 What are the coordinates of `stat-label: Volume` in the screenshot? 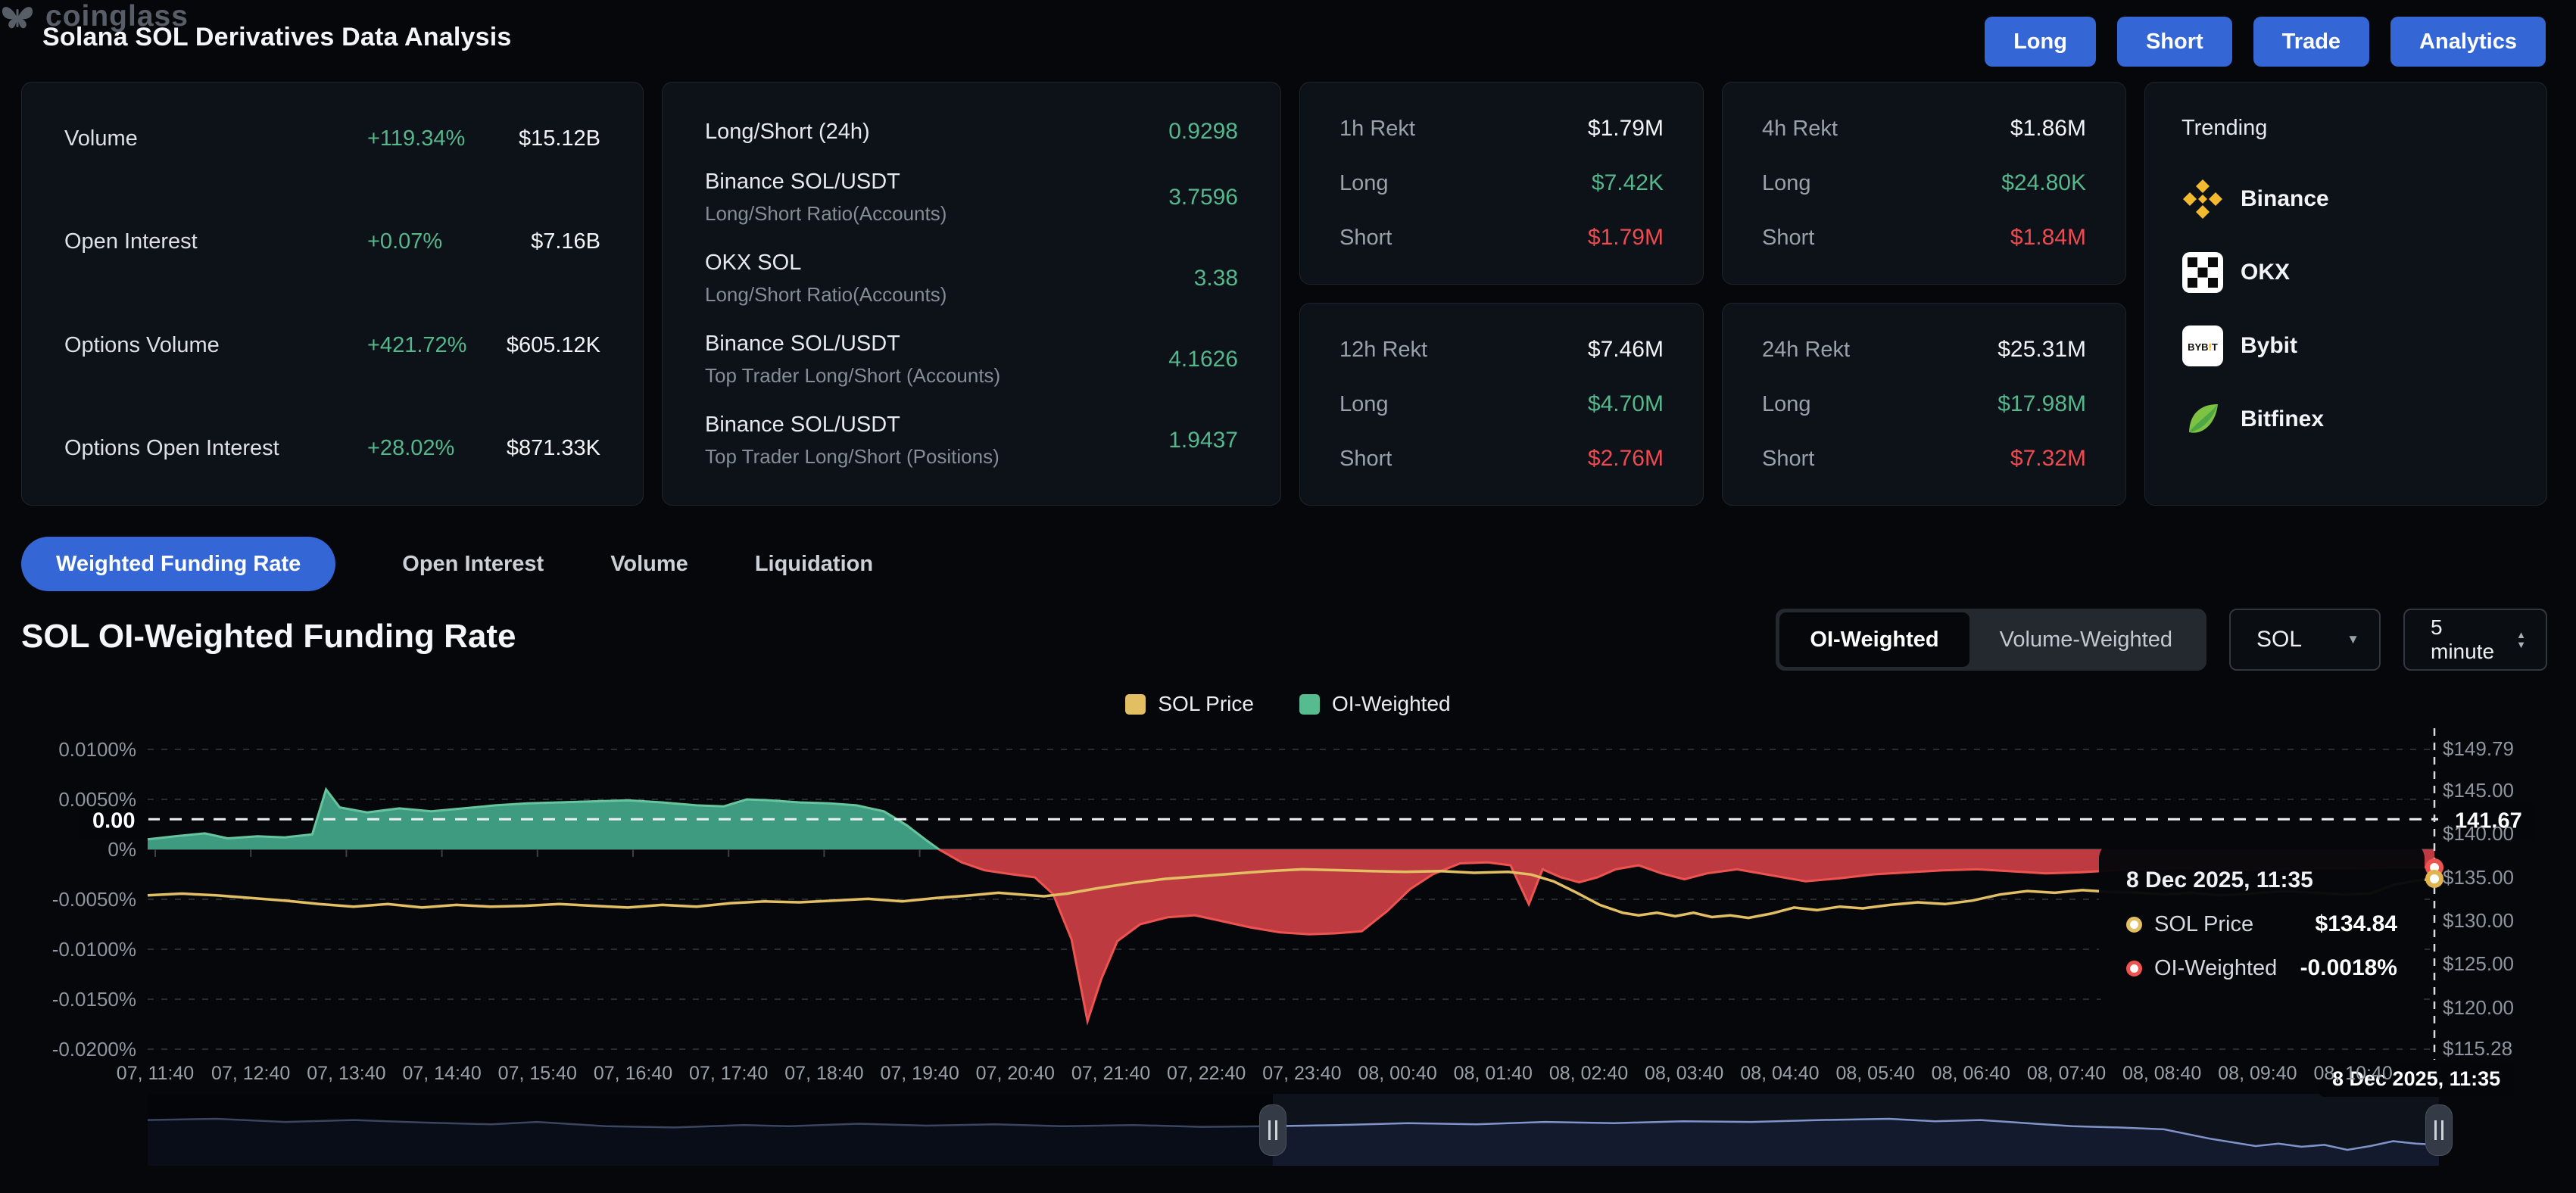 It's located at (101, 138).